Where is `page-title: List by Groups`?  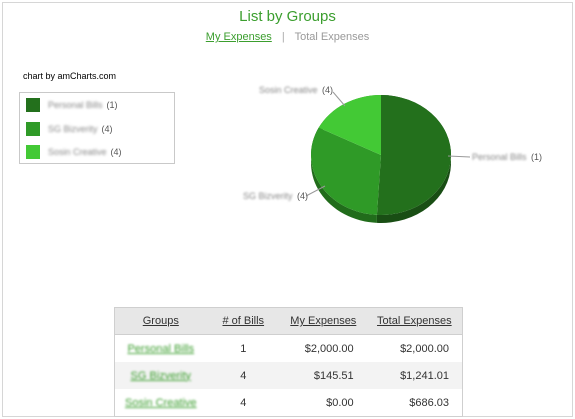 page-title: List by Groups is located at coordinates (287, 16).